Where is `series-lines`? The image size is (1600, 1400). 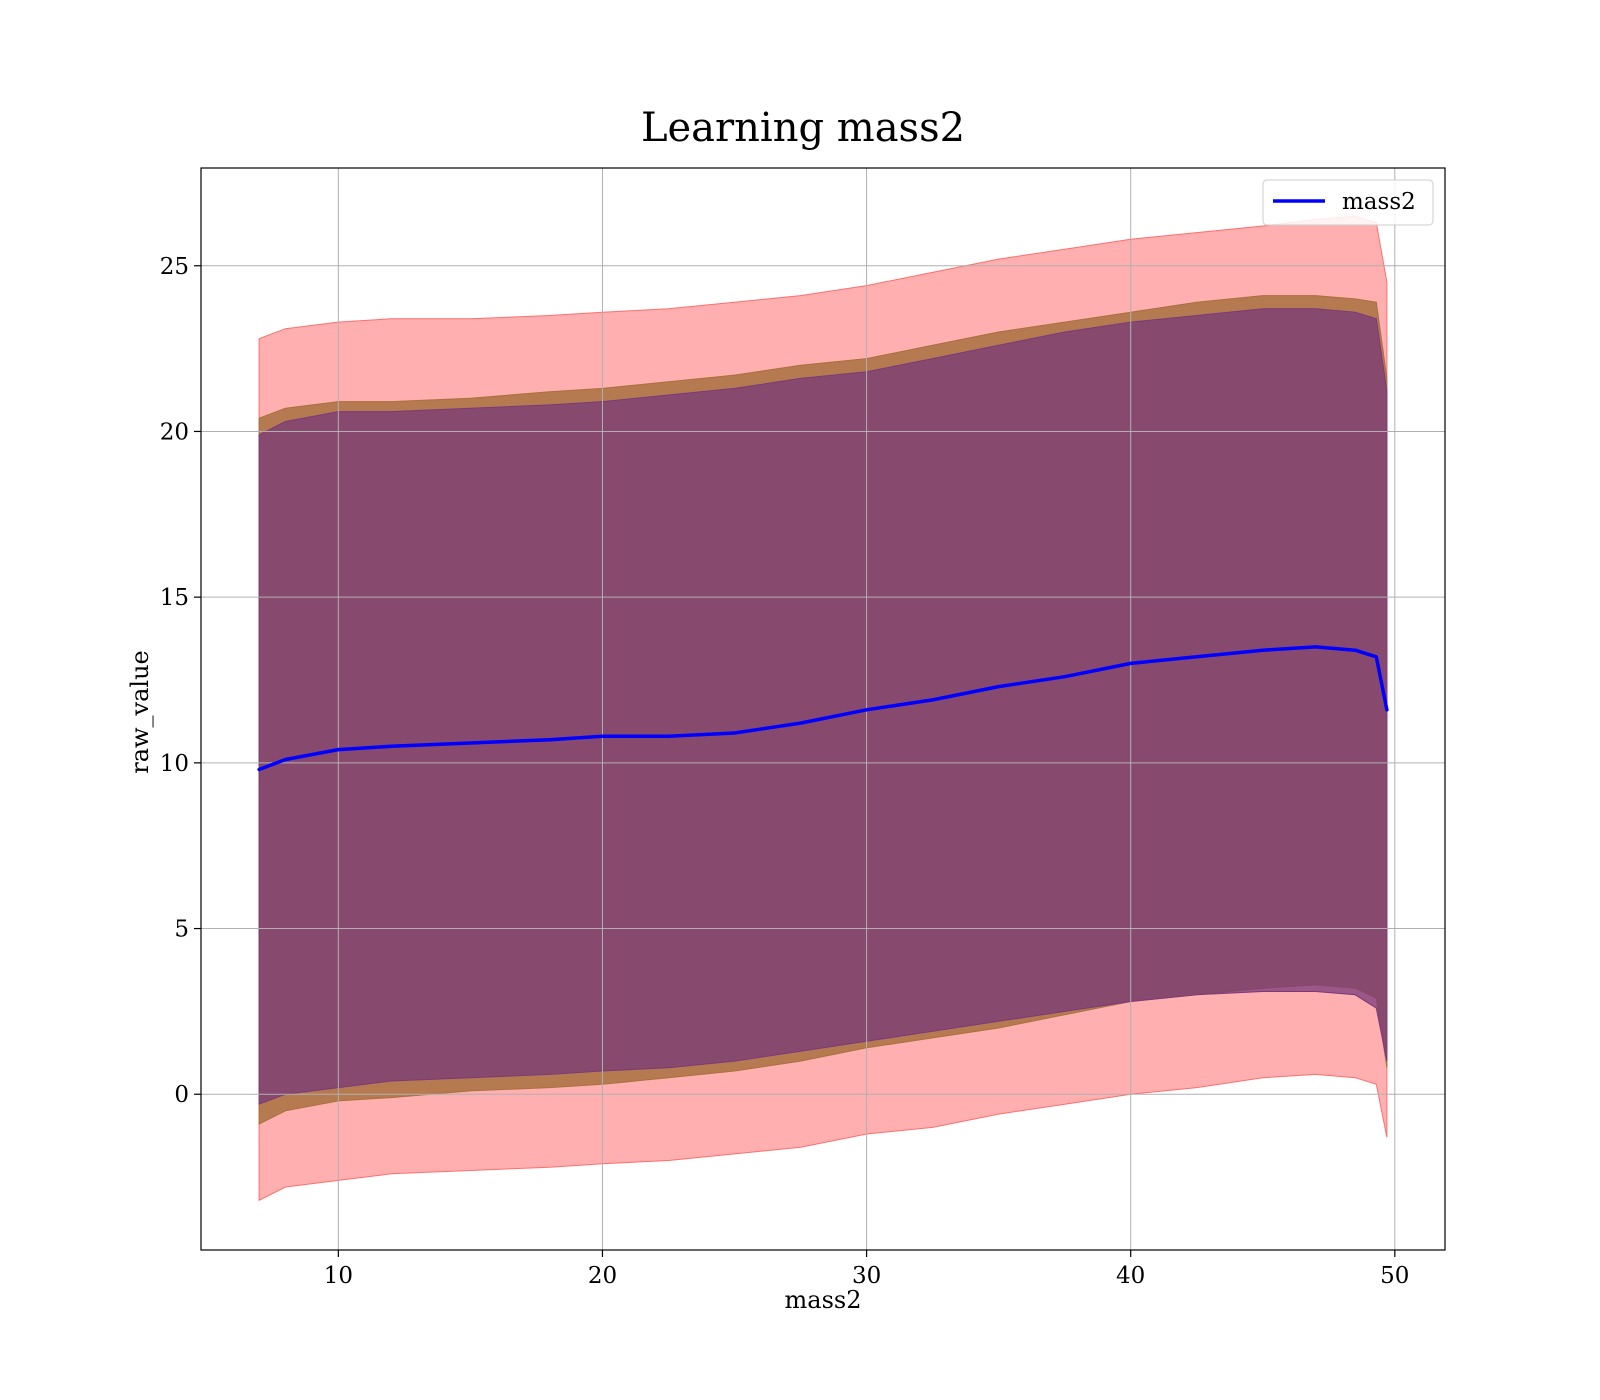 series-lines is located at coordinates (823, 708).